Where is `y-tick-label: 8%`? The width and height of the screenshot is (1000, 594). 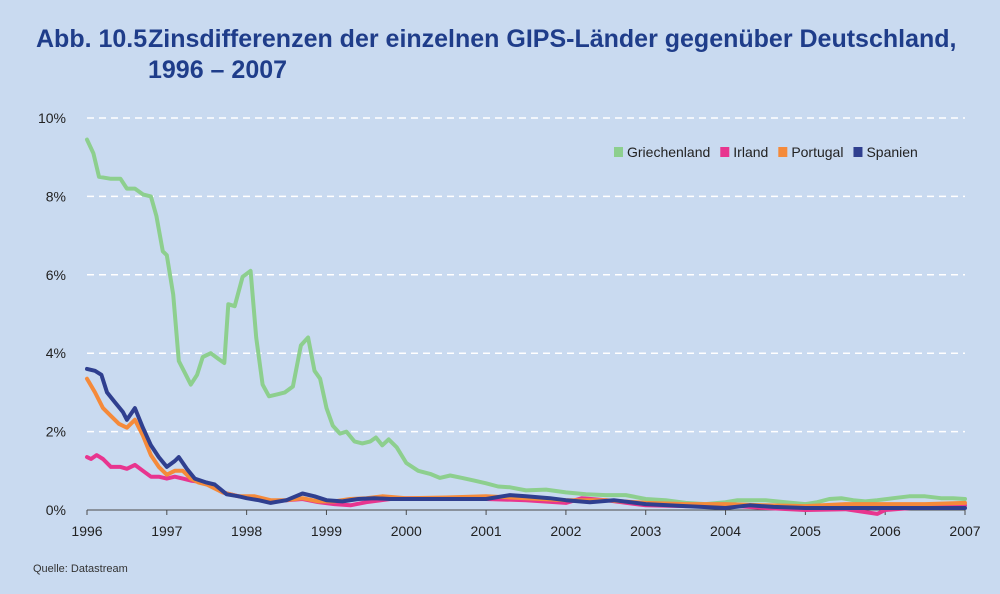
y-tick-label: 8% is located at coordinates (56, 196).